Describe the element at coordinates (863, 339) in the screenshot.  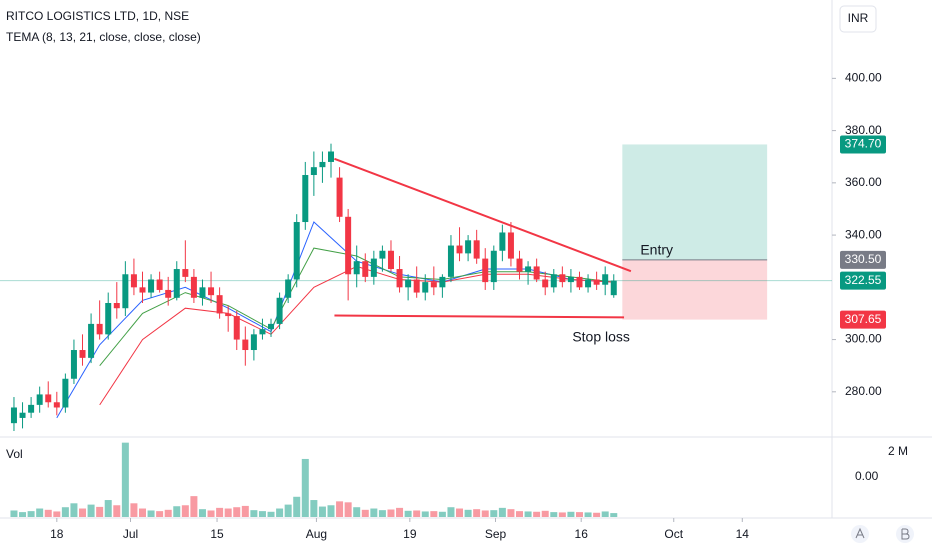
I see `y-tick-label: 300.00` at that location.